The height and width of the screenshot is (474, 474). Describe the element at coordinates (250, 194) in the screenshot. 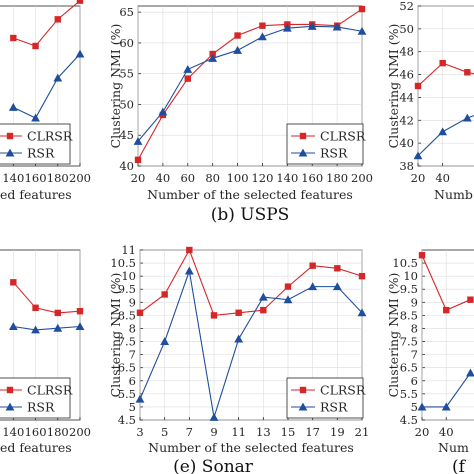

I see `x-axis-label: Number of the selected features` at that location.